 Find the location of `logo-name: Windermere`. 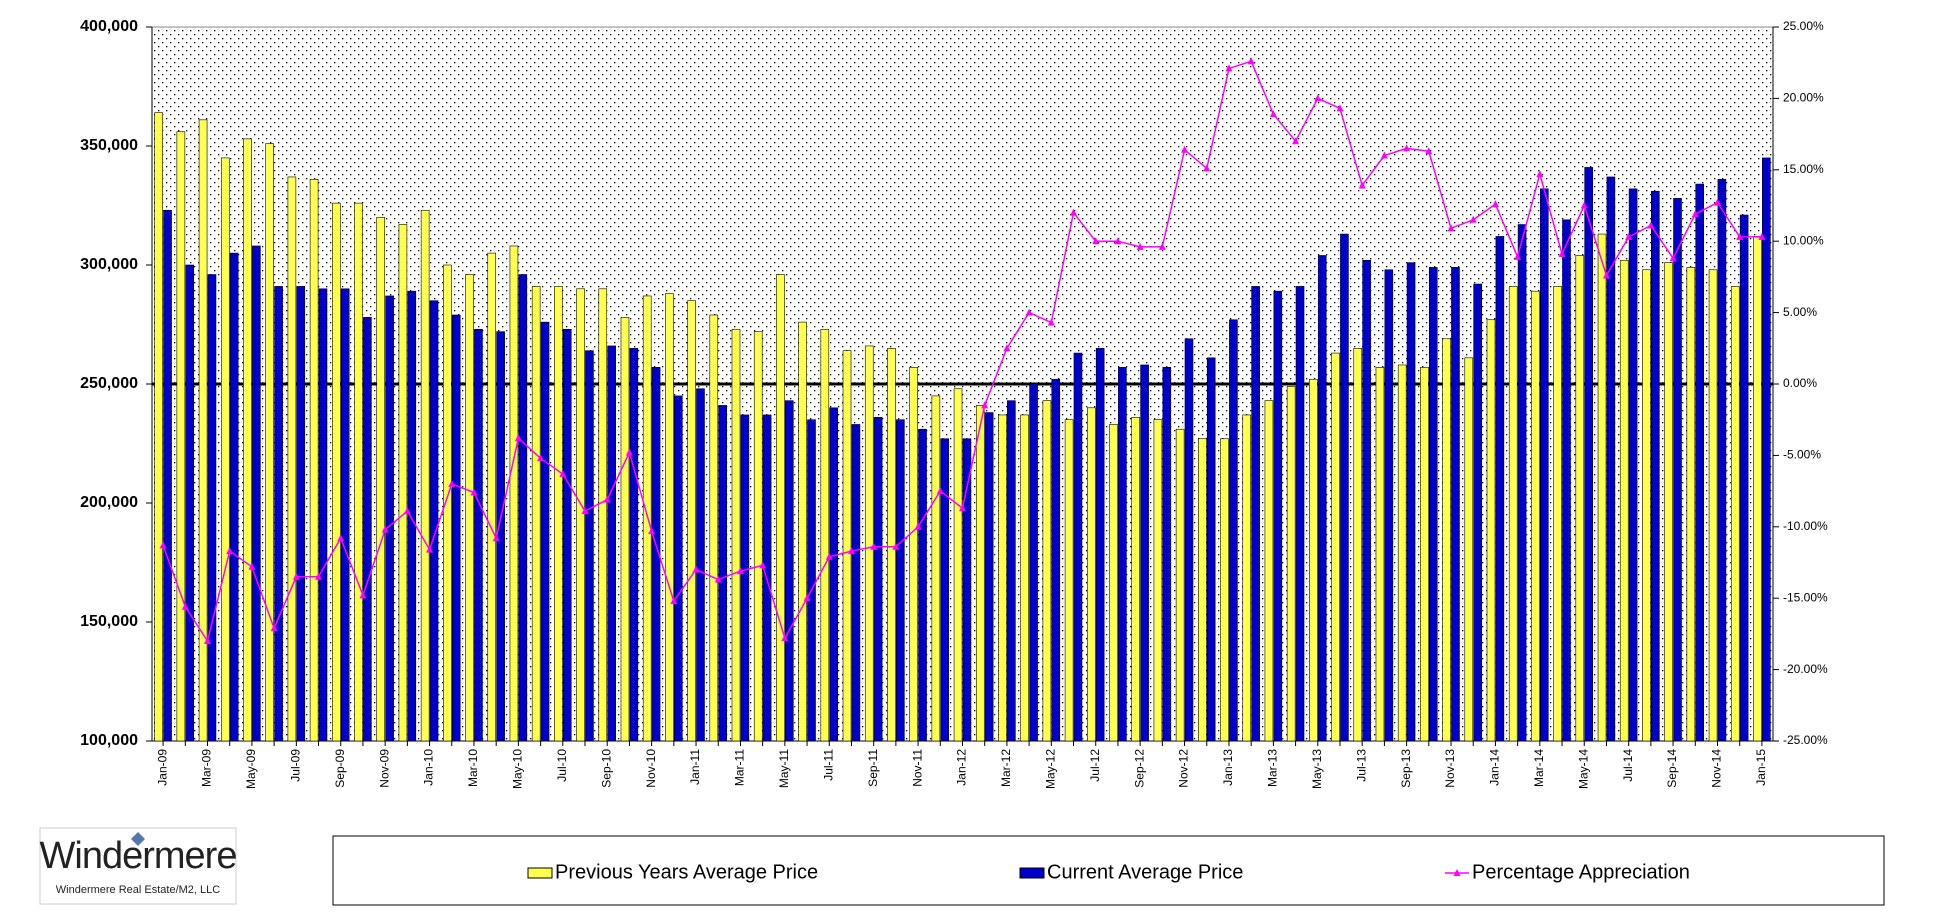

logo-name: Windermere is located at coordinates (138, 856).